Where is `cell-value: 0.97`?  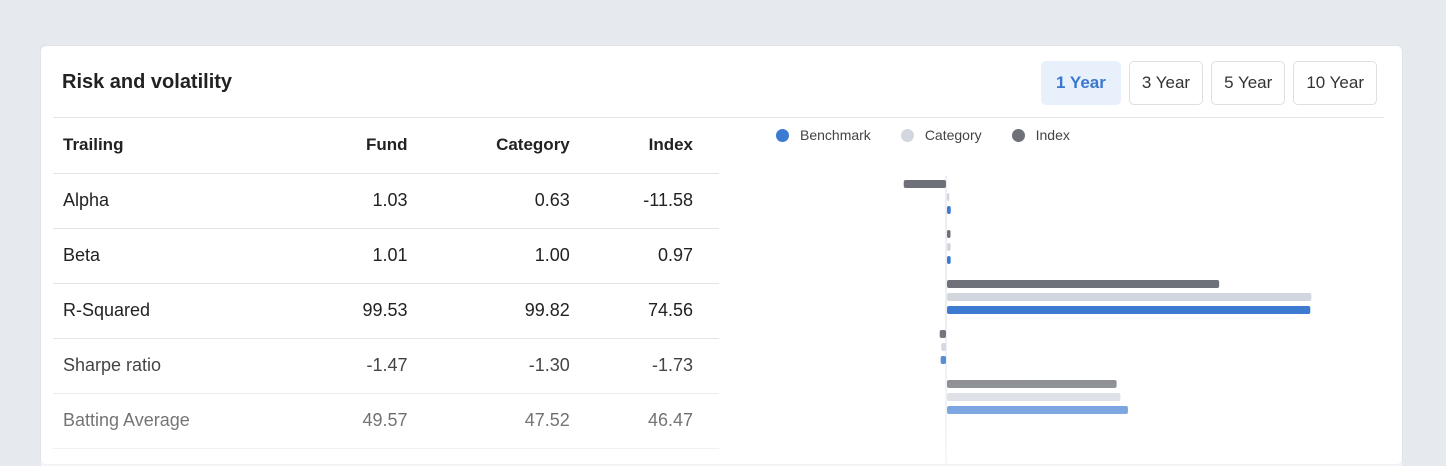
cell-value: 0.97 is located at coordinates (657, 256).